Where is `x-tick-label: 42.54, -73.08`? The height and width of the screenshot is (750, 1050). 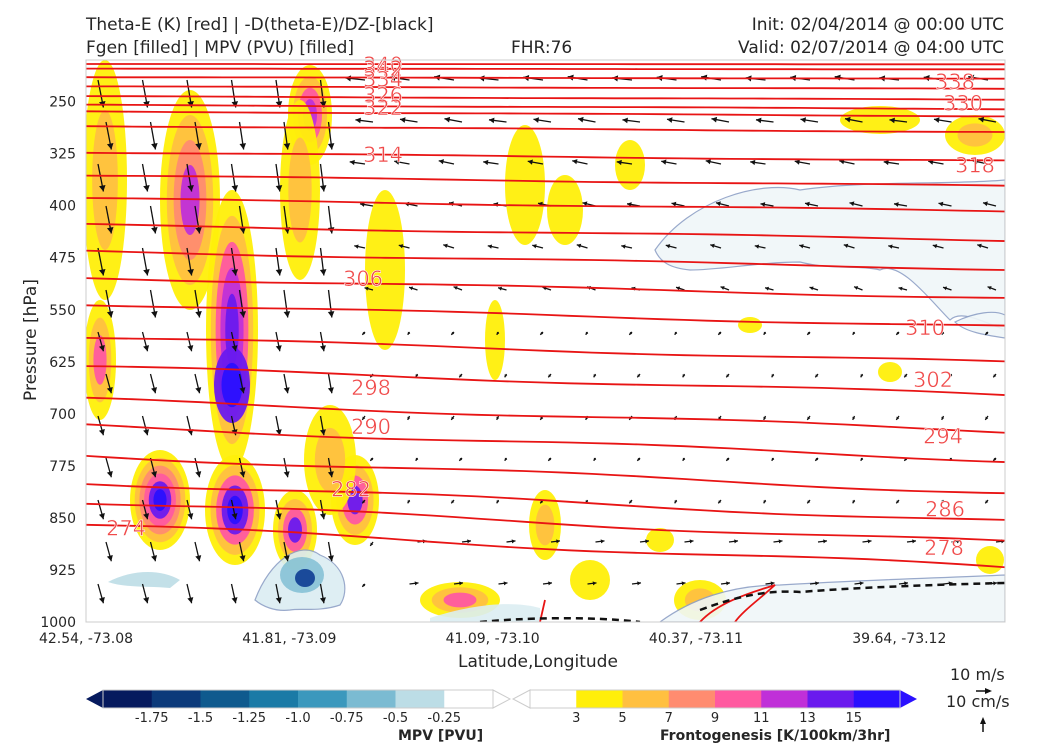
x-tick-label: 42.54, -73.08 is located at coordinates (86, 639).